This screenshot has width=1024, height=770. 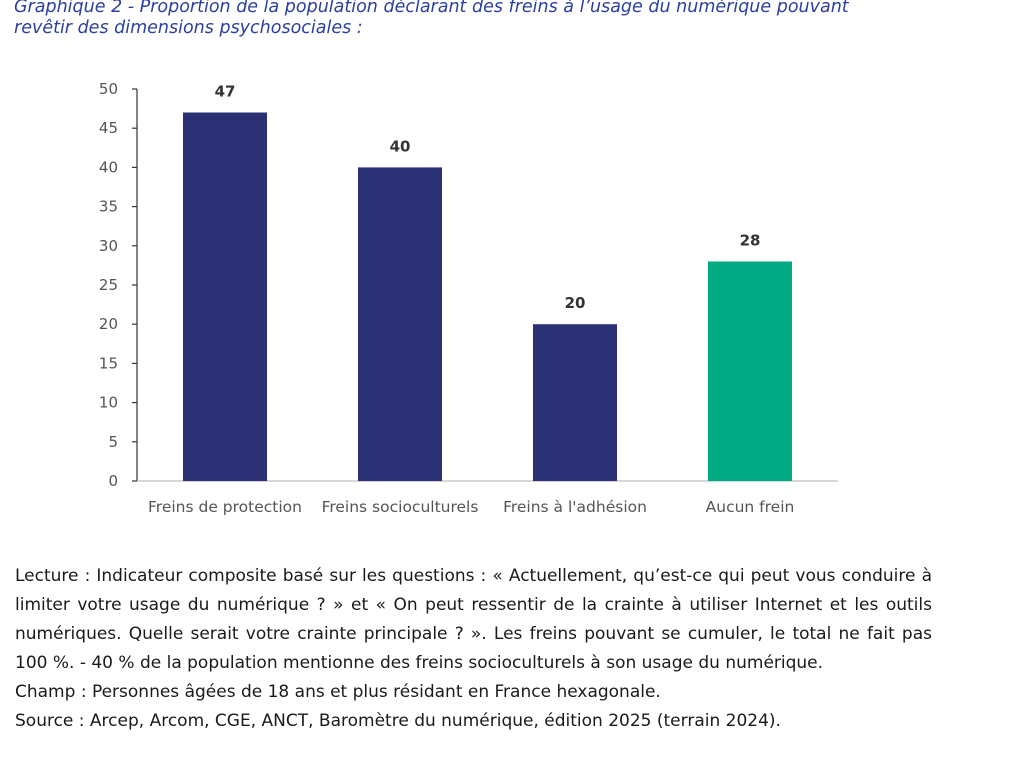 What do you see at coordinates (400, 507) in the screenshot?
I see `category-label-2: Freins socioculturels` at bounding box center [400, 507].